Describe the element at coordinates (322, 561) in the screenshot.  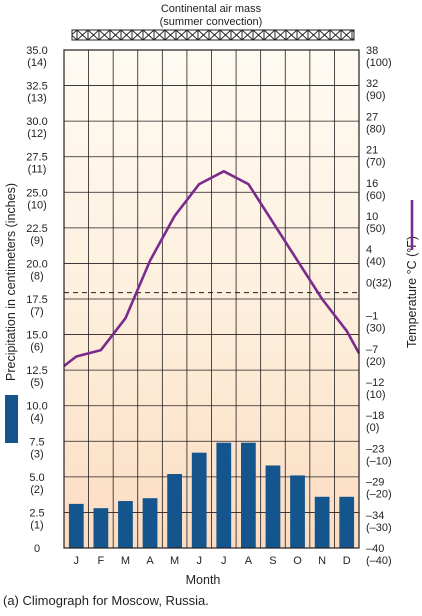
I see `month-label: N` at that location.